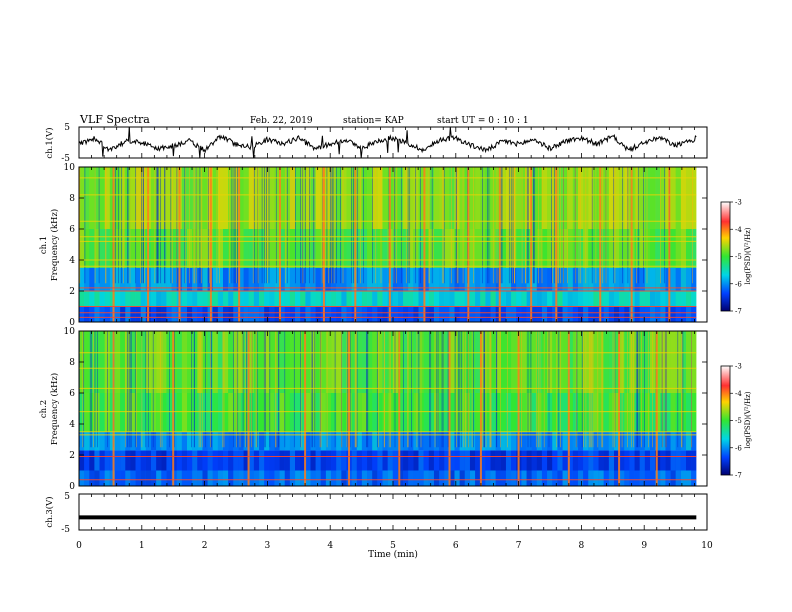 Image resolution: width=792 pixels, height=612 pixels. I want to click on x-tick-label: 4, so click(330, 546).